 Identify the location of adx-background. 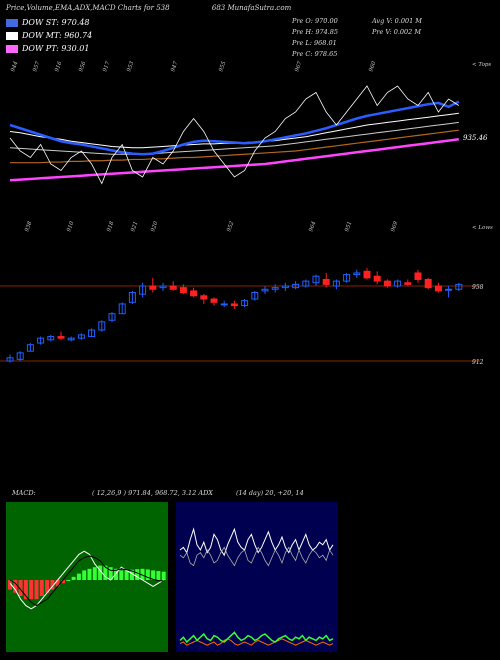
(257, 577).